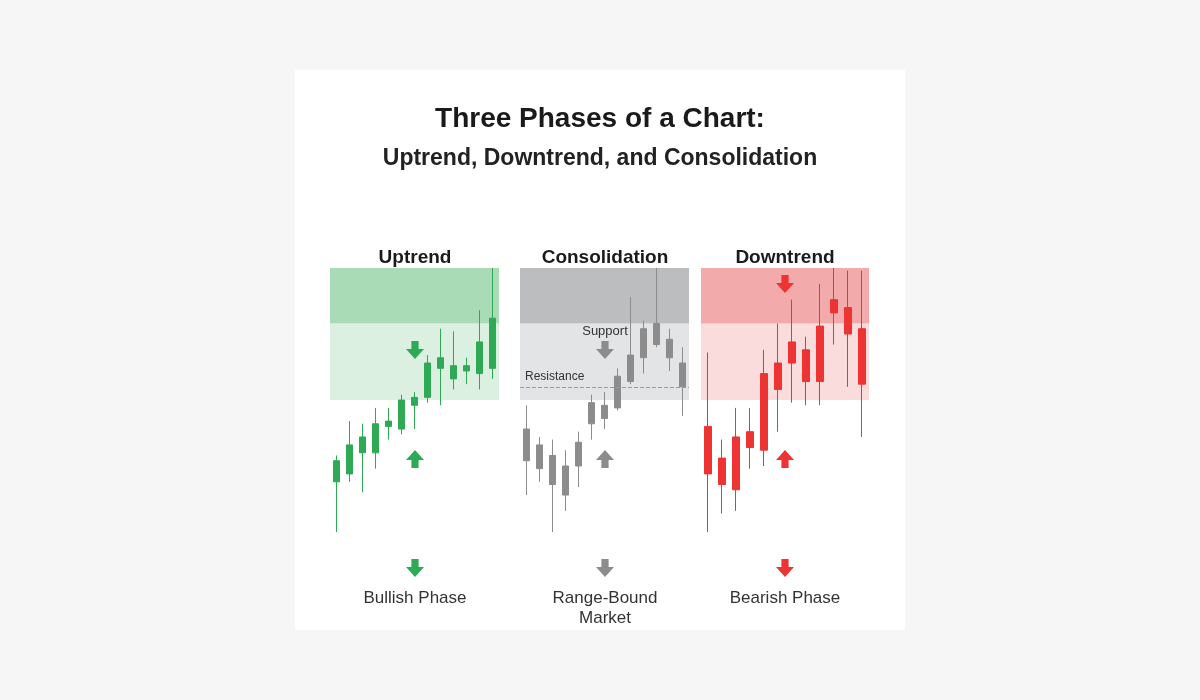 The height and width of the screenshot is (700, 1200). Describe the element at coordinates (605, 256) in the screenshot. I see `chart-title: Consolidation` at that location.